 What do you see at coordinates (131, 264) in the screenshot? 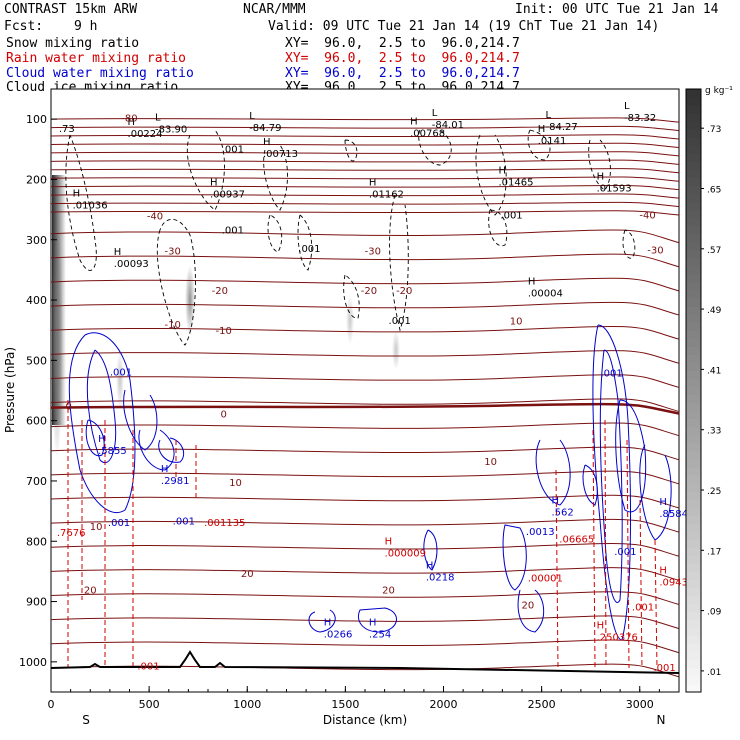
I see `extremum-value-19: .00093` at bounding box center [131, 264].